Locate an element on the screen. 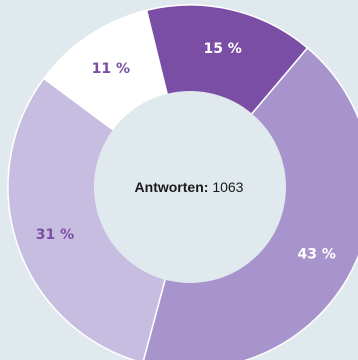 The width and height of the screenshot is (358, 360). slice-label-2: 15 % is located at coordinates (222, 49).